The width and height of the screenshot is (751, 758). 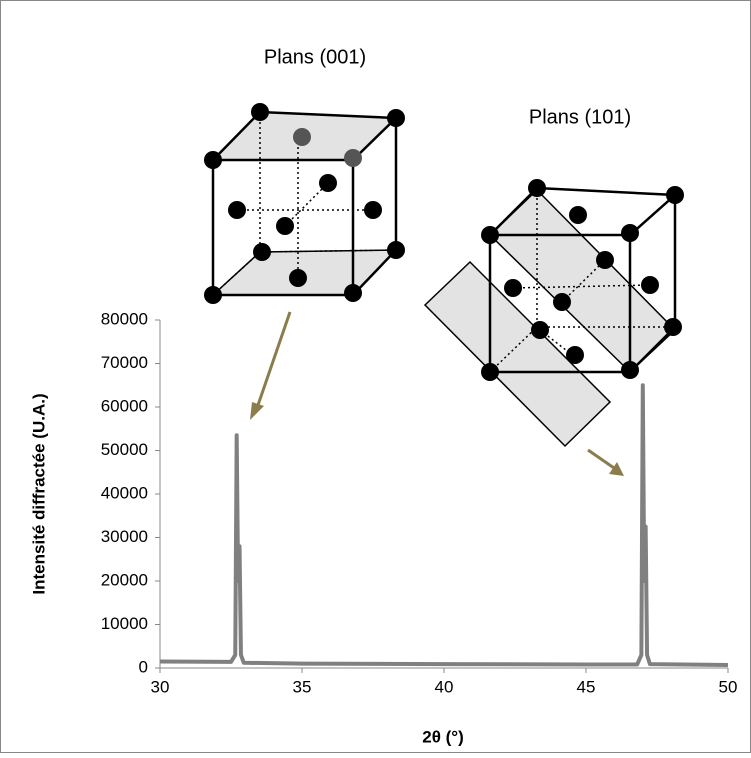 What do you see at coordinates (437, 393) in the screenshot?
I see `arrows` at bounding box center [437, 393].